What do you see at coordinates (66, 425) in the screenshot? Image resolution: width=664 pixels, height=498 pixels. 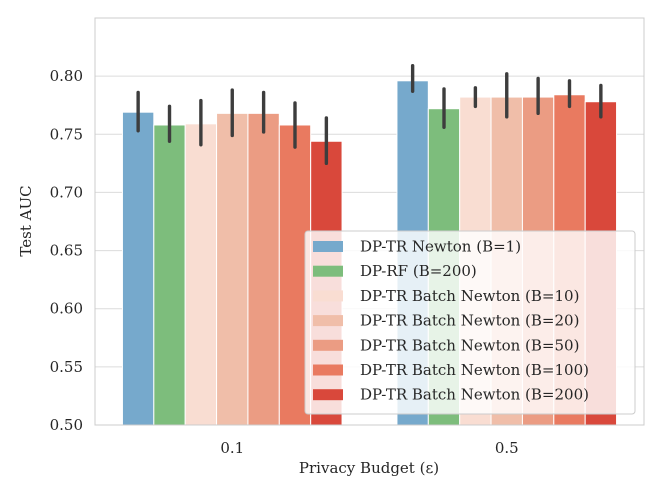 I see `y-tick-label: 0.50` at bounding box center [66, 425].